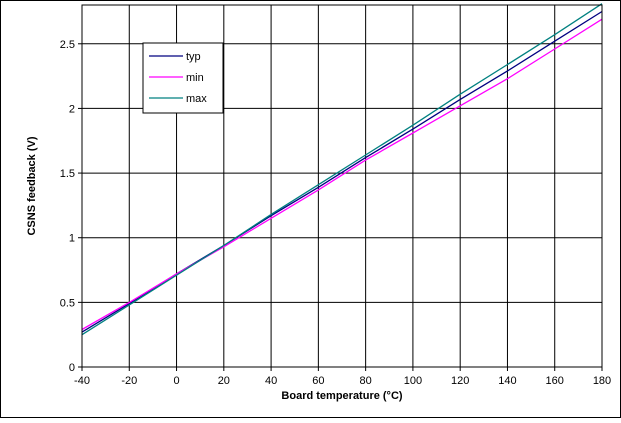 This screenshot has height=423, width=621. Describe the element at coordinates (318, 381) in the screenshot. I see `x-tick-label: 60` at that location.